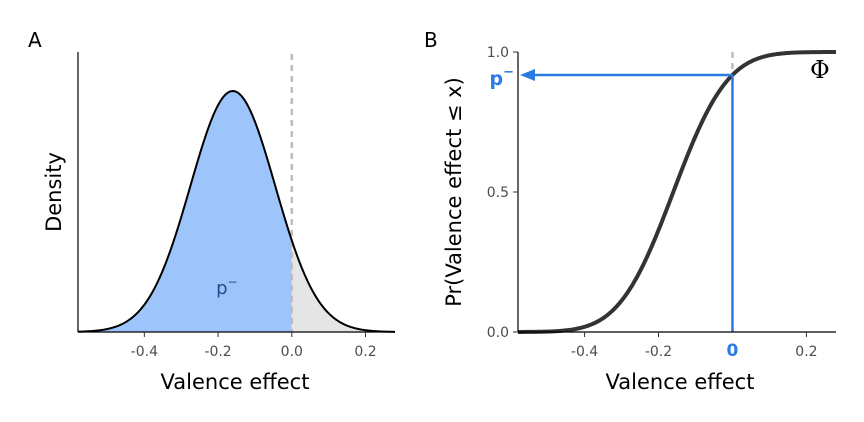  Describe the element at coordinates (694, 346) in the screenshot. I see `x-axis-ticks: -0.4 -0.2 0.2` at that location.